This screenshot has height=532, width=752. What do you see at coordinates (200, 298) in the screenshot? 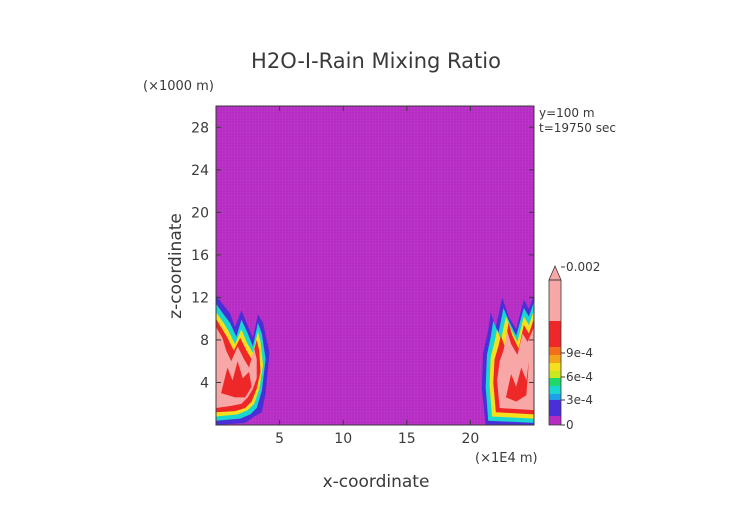
I see `y-tick-label: 12` at bounding box center [200, 298].